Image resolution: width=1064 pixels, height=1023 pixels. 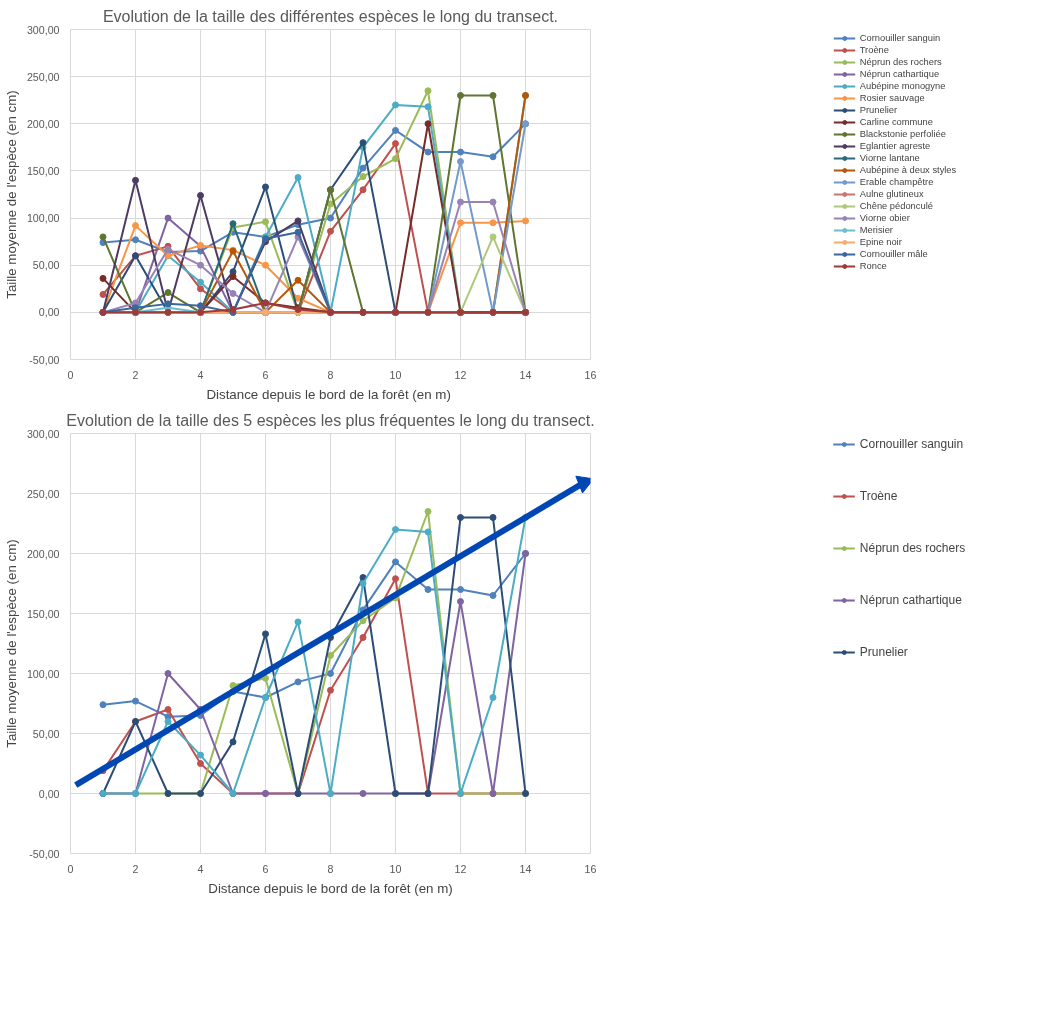 I want to click on chart-title: Evolution de la taille des 5 espèces les plus fréquentes le long du transect., so click(x=330, y=420).